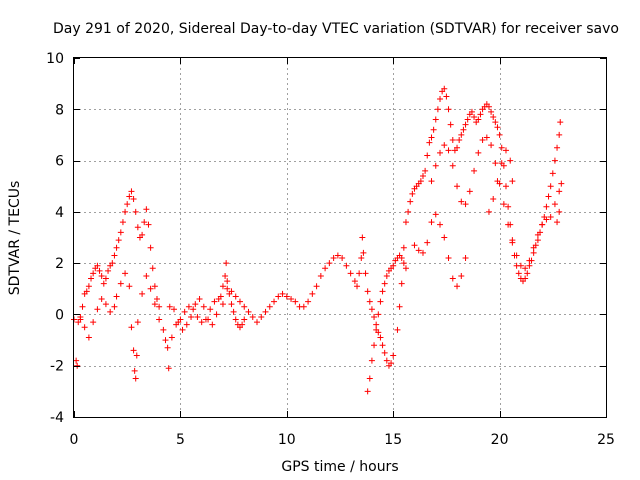 The height and width of the screenshot is (480, 640). Describe the element at coordinates (59, 162) in the screenshot. I see `y-tick-label: 6` at that location.